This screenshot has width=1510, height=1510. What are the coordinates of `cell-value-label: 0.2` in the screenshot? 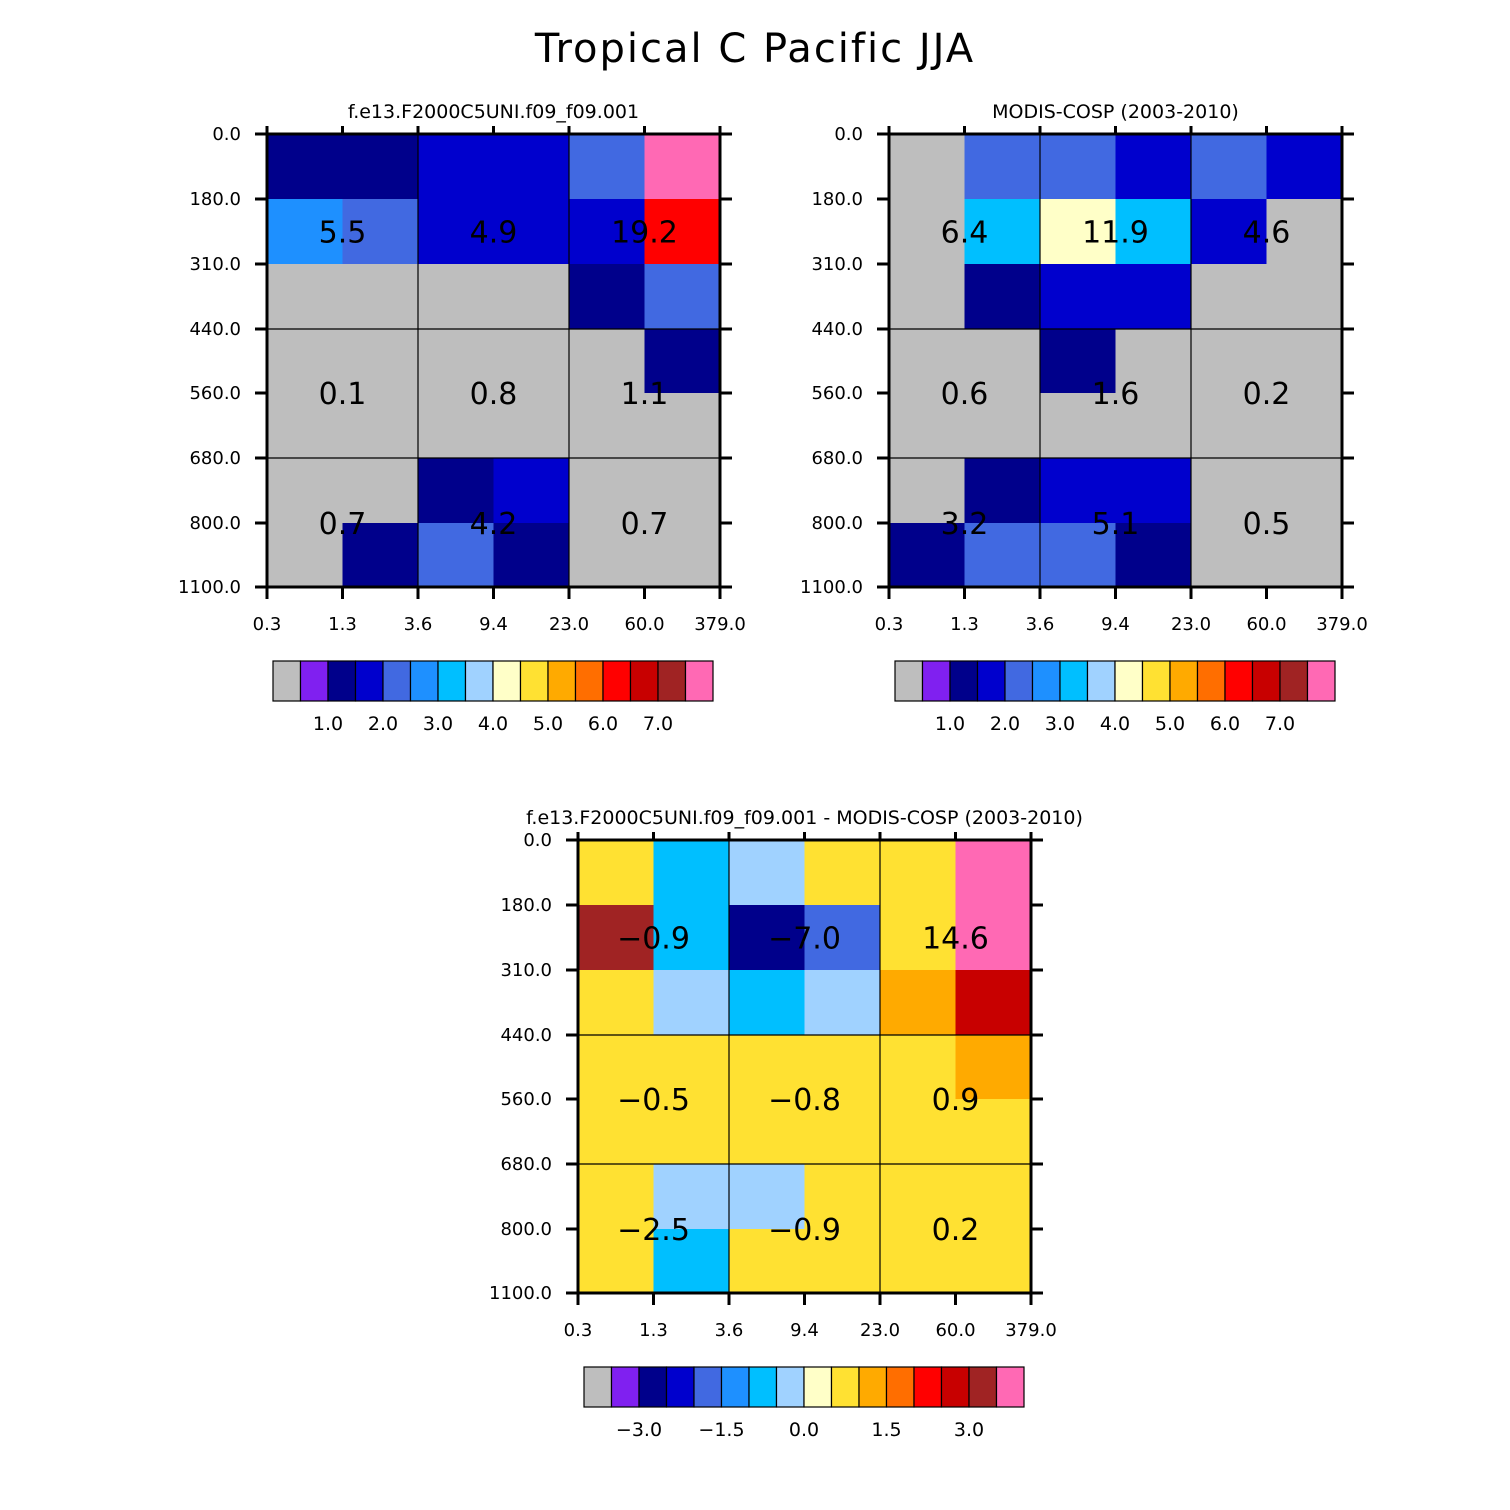 It's located at (956, 1230).